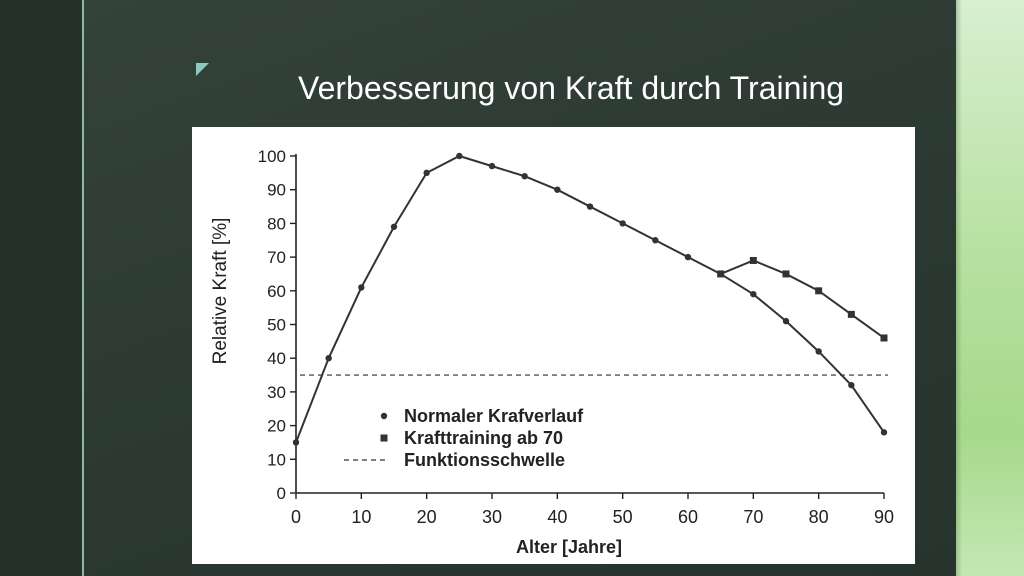 This screenshot has height=576, width=1024. I want to click on y-tick-label: 20, so click(276, 426).